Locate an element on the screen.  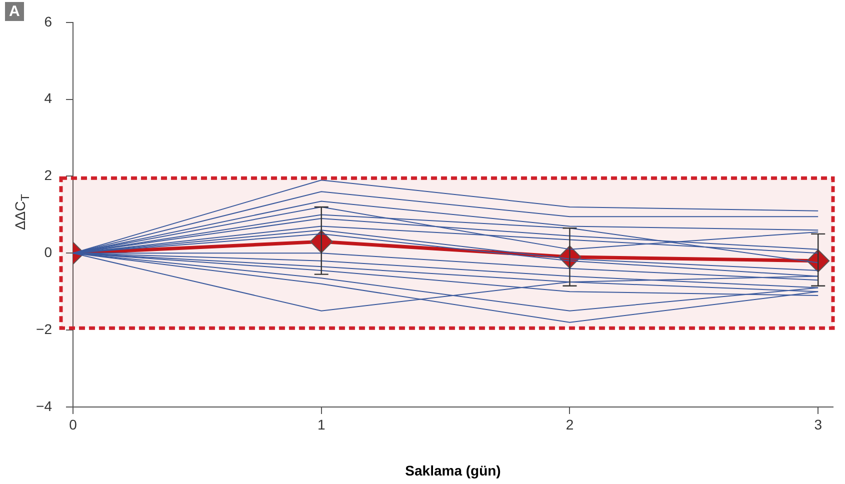
y-tick-label: 6 is located at coordinates (48, 21).